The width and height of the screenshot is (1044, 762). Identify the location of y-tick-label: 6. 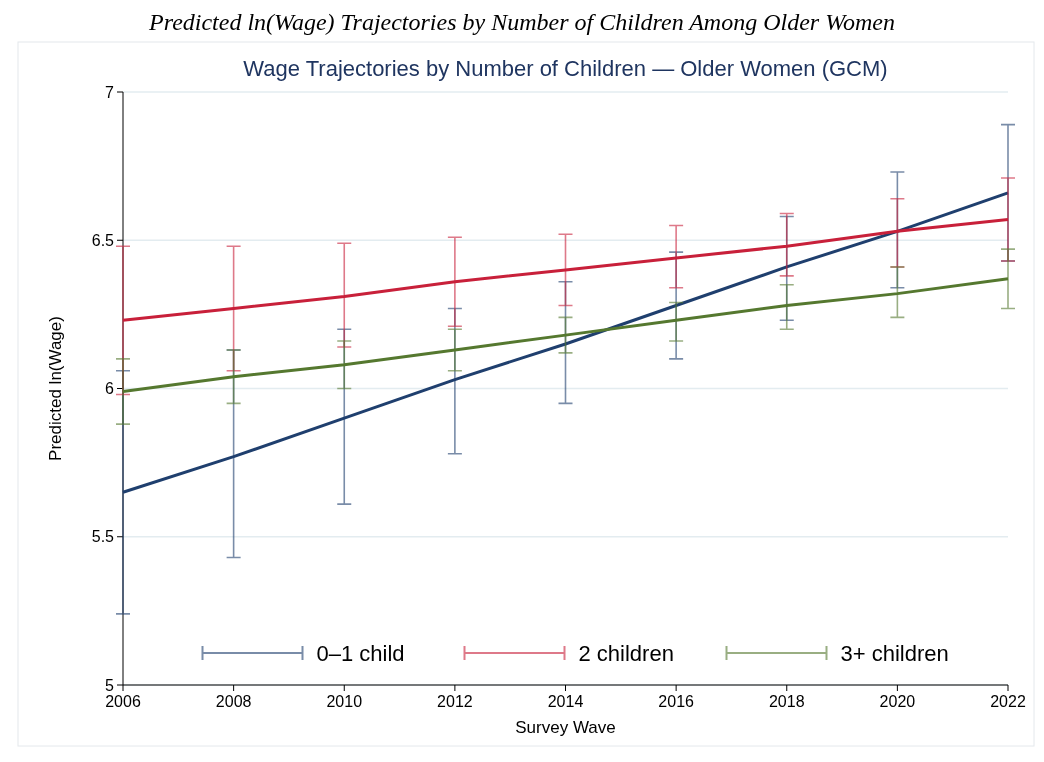
(110, 389).